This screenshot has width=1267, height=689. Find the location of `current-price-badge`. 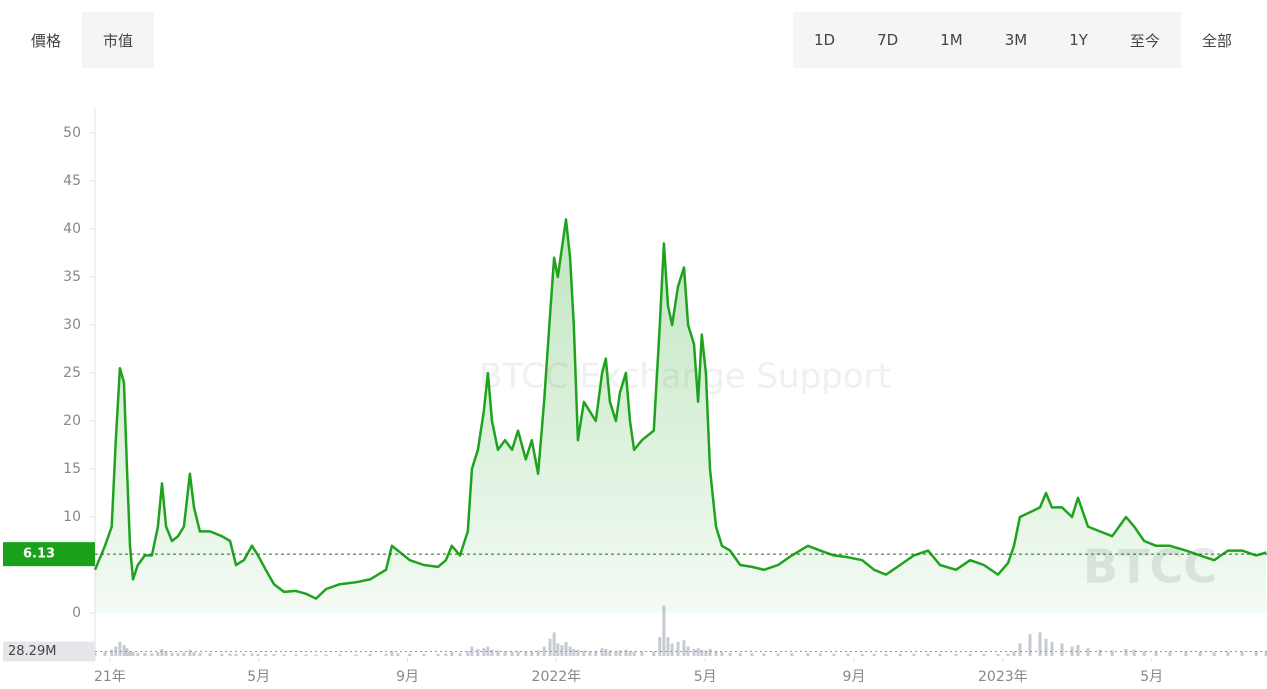

current-price-badge is located at coordinates (49, 554).